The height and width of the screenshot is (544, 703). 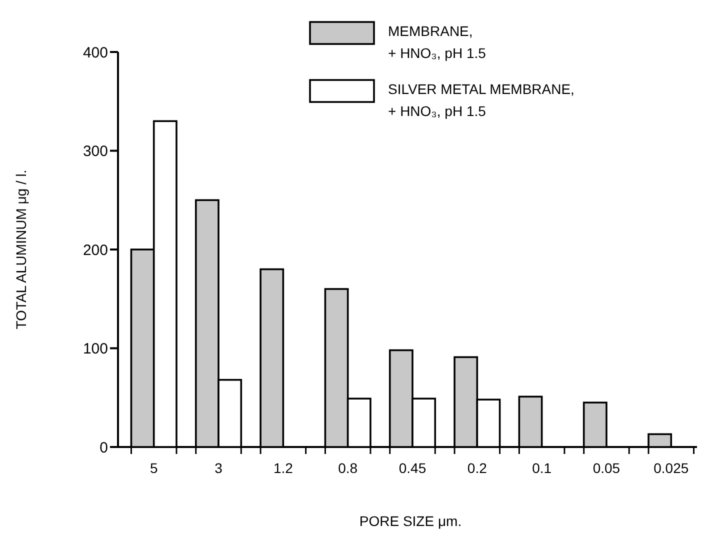 I want to click on x-tick-label: 0.025, so click(x=671, y=468).